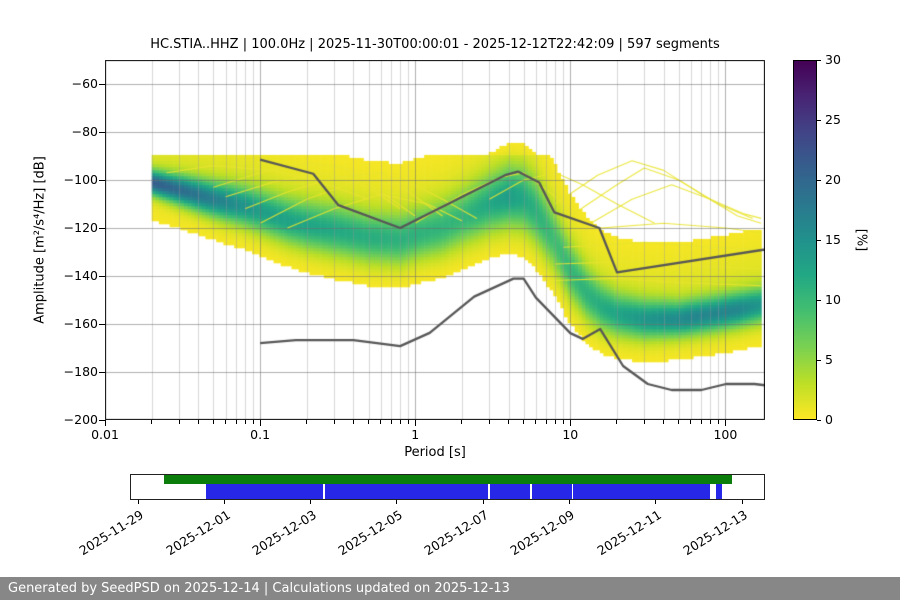 The height and width of the screenshot is (600, 900). I want to click on y-tick-label: −120, so click(80, 227).